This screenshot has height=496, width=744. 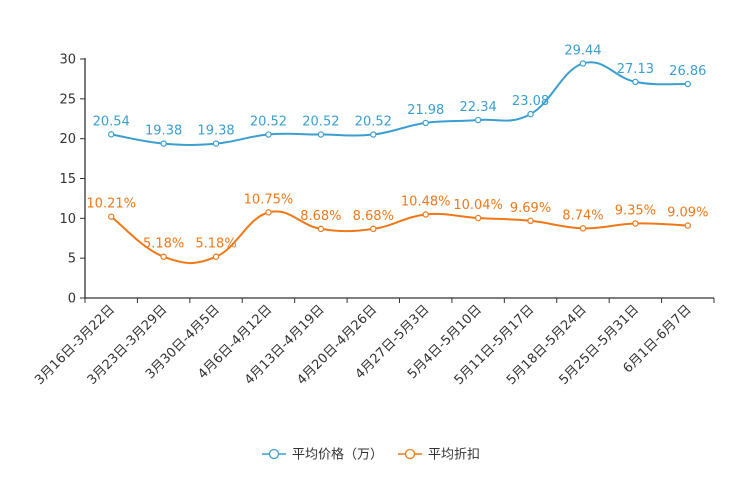 I want to click on chart-legend: 平均价格（万） 平均折扣, so click(x=371, y=455).